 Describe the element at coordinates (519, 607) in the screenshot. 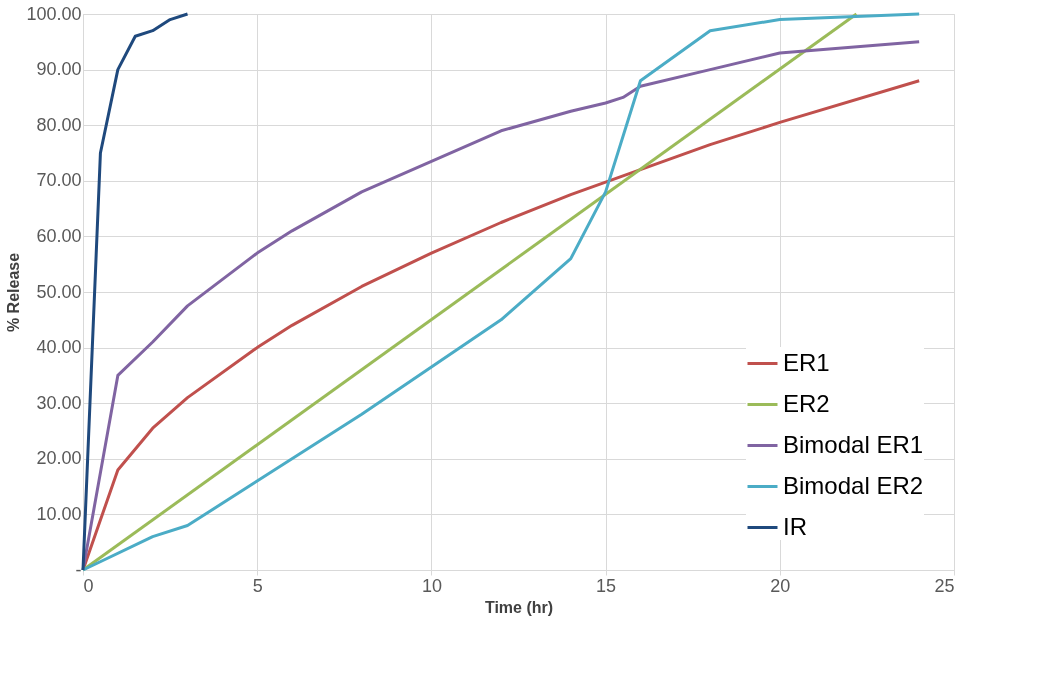

I see `x-axis-title: Time (hr)` at that location.